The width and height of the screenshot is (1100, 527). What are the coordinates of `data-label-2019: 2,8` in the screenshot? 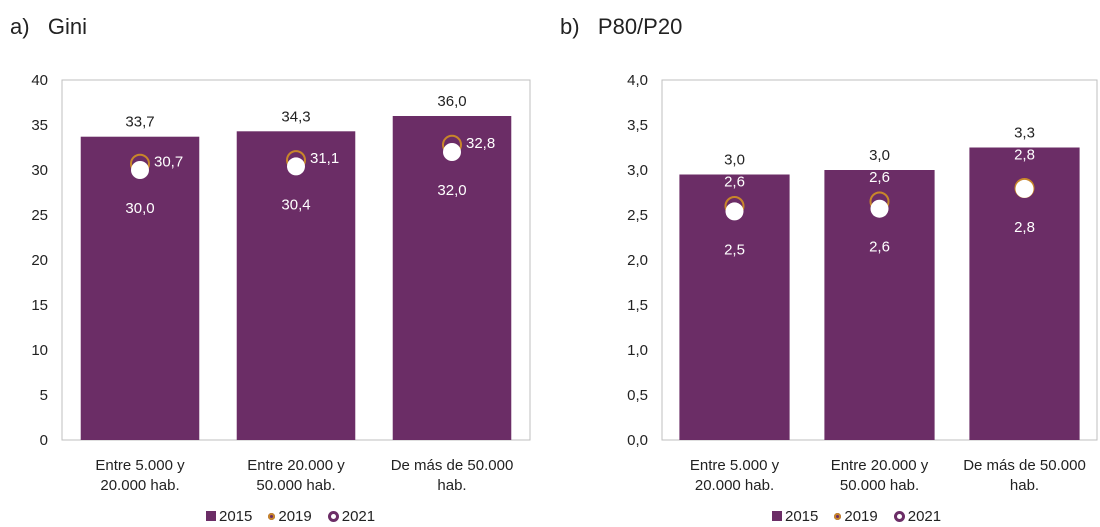 It's located at (1024, 155).